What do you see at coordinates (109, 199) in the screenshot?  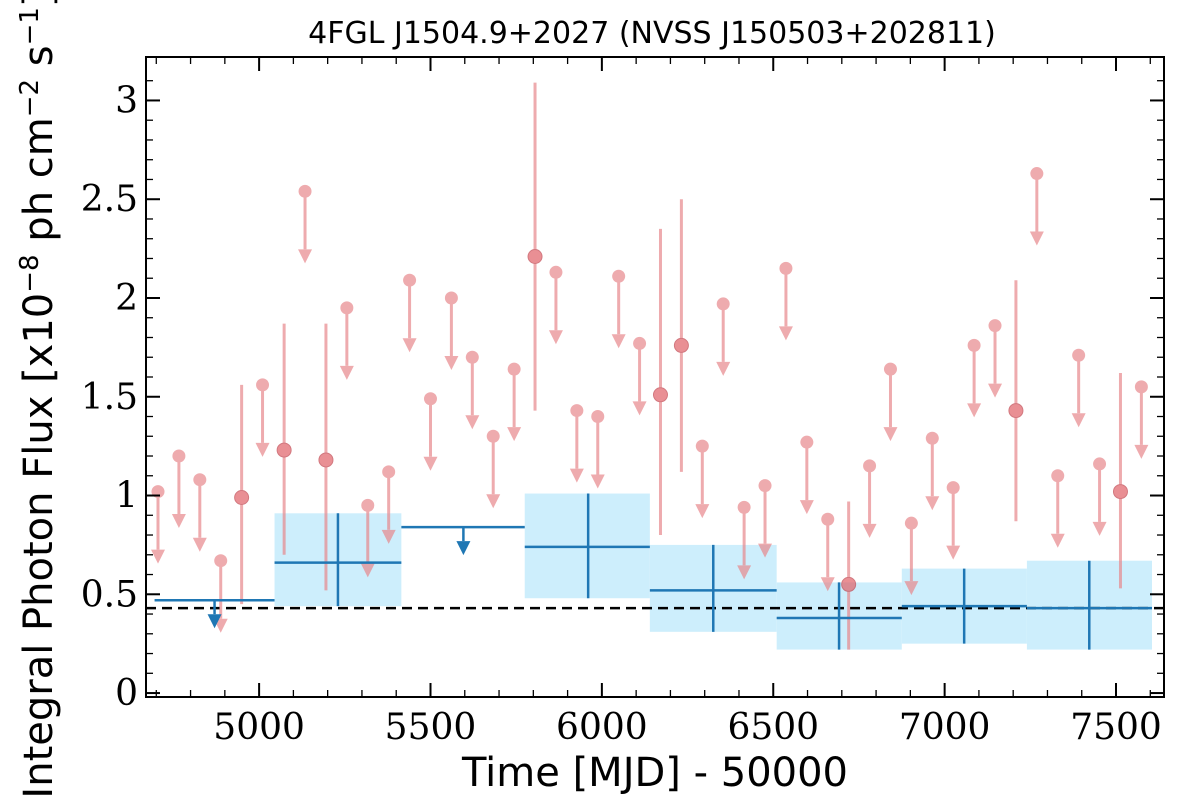 I see `y-tick-label: 2.5` at bounding box center [109, 199].